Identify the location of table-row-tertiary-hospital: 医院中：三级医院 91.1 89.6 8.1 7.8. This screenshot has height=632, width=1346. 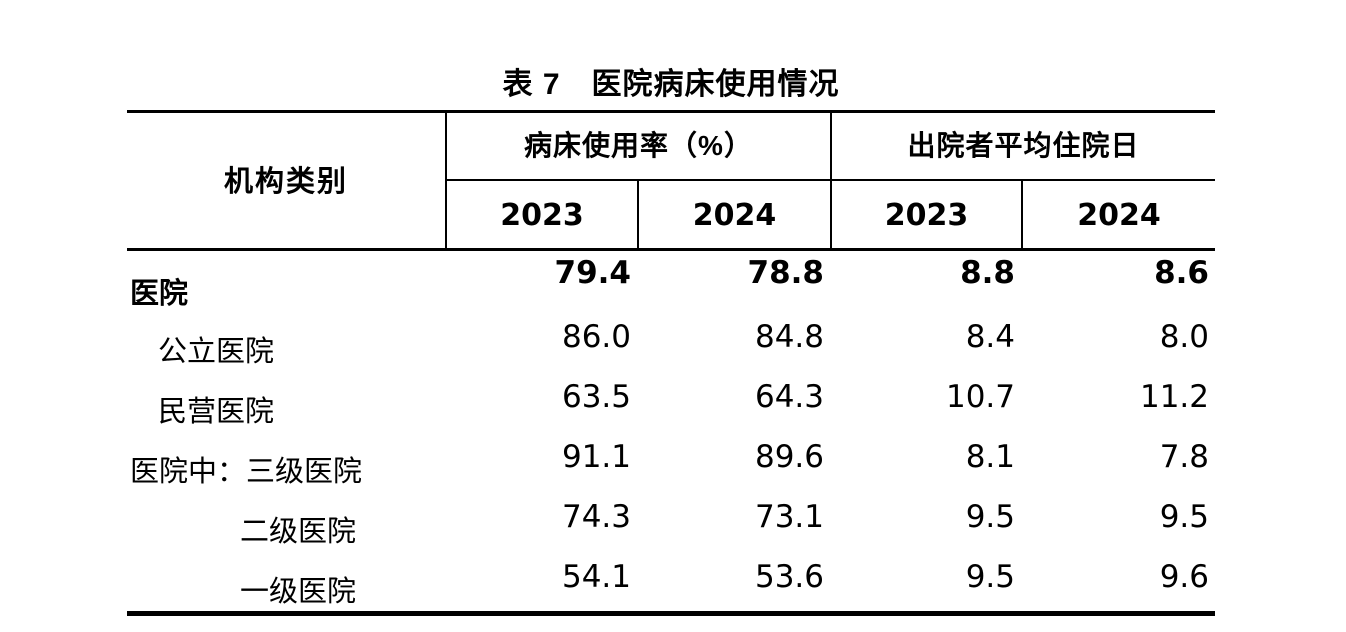
(671, 461).